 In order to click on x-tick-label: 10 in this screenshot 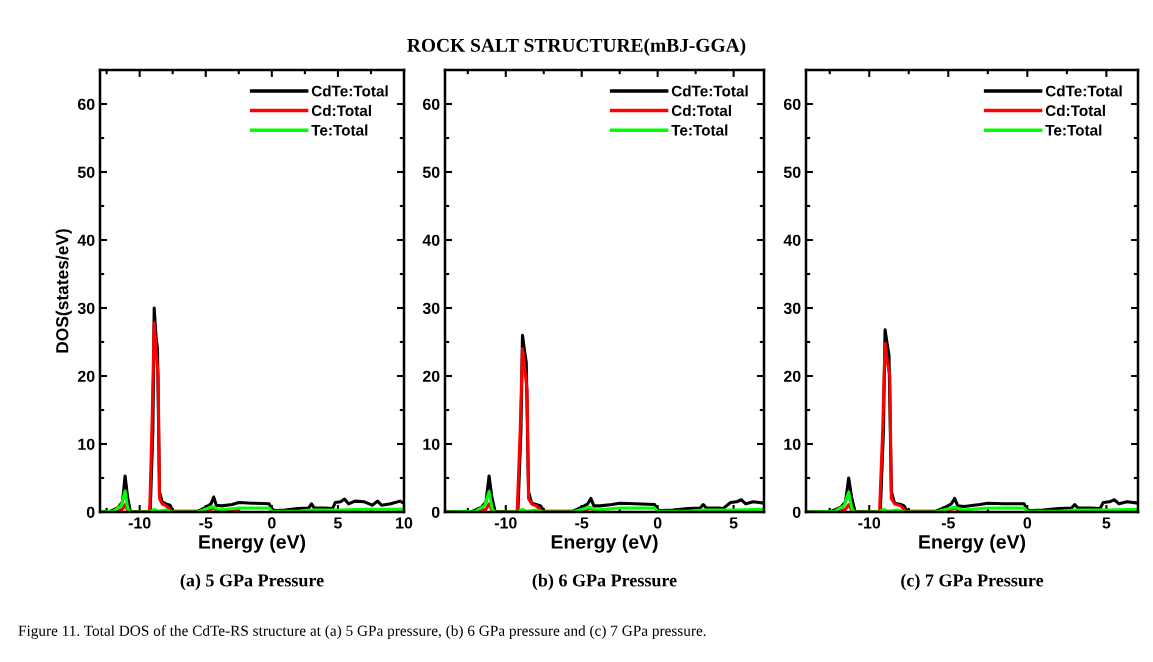, I will do `click(404, 523)`.